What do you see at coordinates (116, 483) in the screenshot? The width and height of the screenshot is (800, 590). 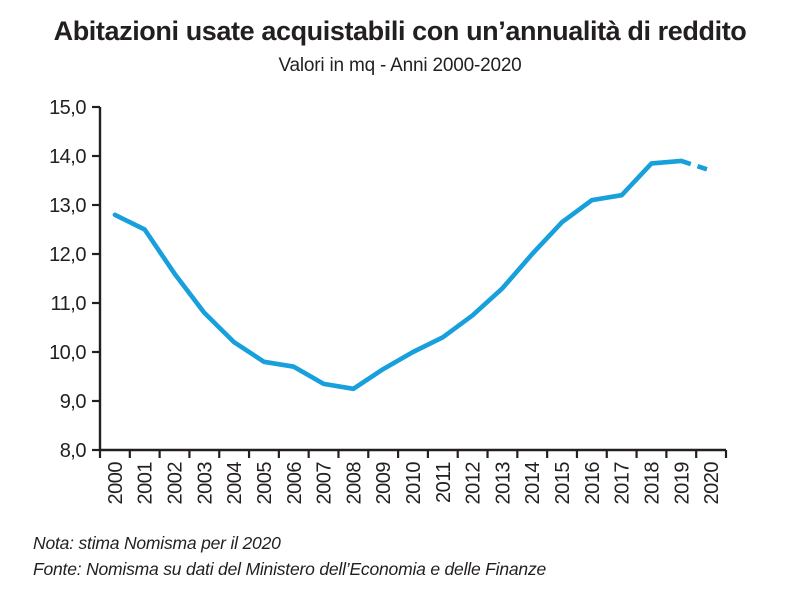 I see `x-year-label: 2000` at bounding box center [116, 483].